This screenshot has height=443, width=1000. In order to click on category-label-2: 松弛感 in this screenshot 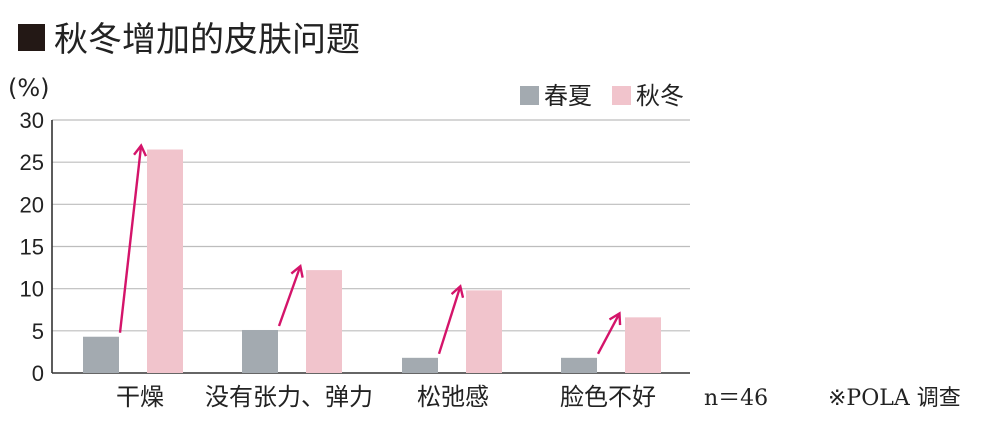, I will do `click(453, 397)`.